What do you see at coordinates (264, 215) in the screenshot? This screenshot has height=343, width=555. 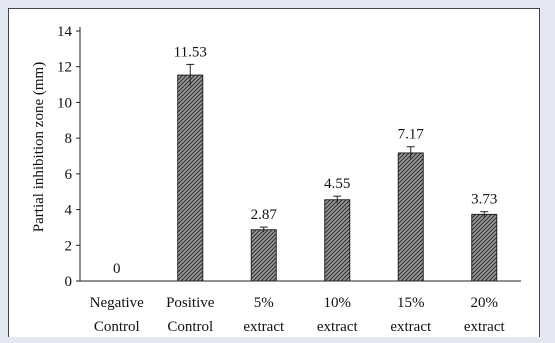 I see `data-label: 2.87` at bounding box center [264, 215].